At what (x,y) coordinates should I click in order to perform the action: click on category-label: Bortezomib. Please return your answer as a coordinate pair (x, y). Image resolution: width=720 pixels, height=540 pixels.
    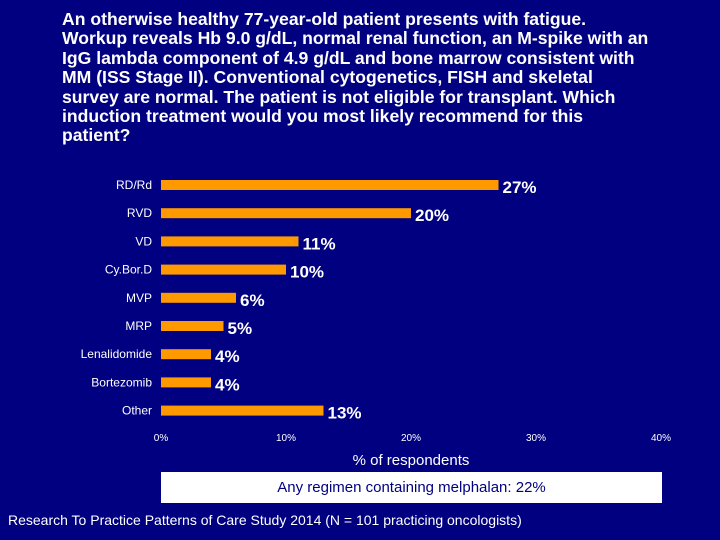
    Looking at the image, I should click on (121, 382).